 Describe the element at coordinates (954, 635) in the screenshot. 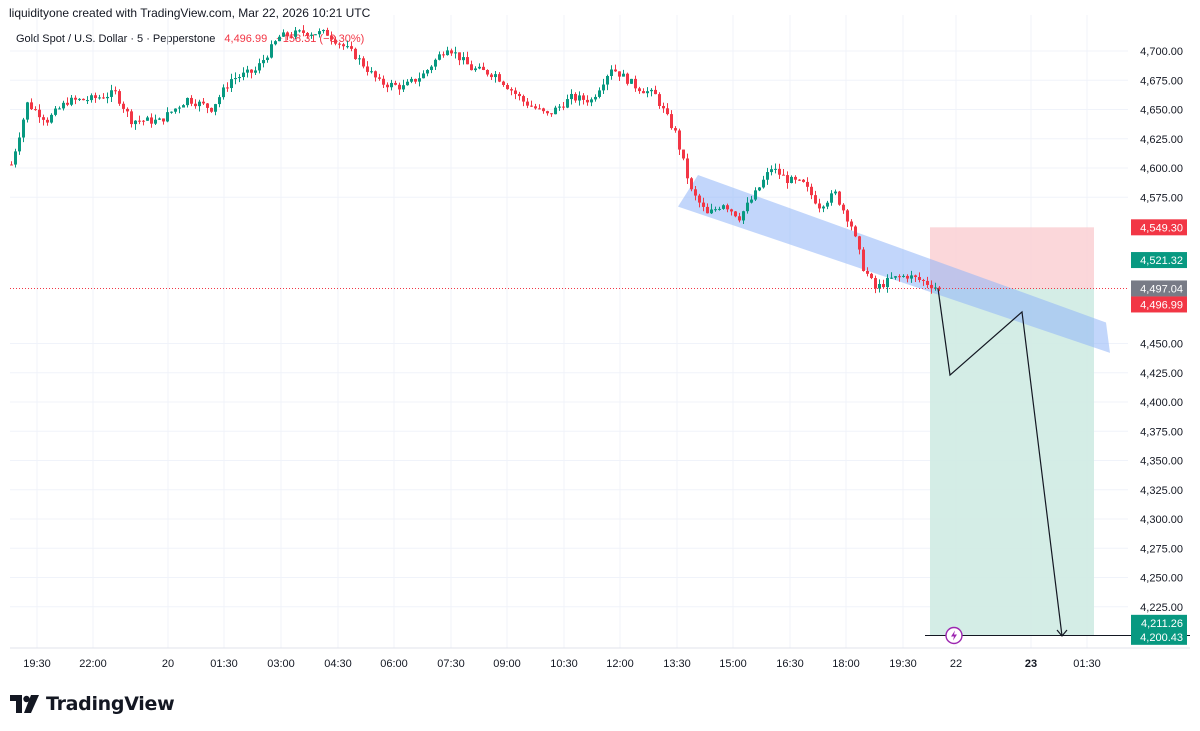

I see `lightning-bolt` at that location.